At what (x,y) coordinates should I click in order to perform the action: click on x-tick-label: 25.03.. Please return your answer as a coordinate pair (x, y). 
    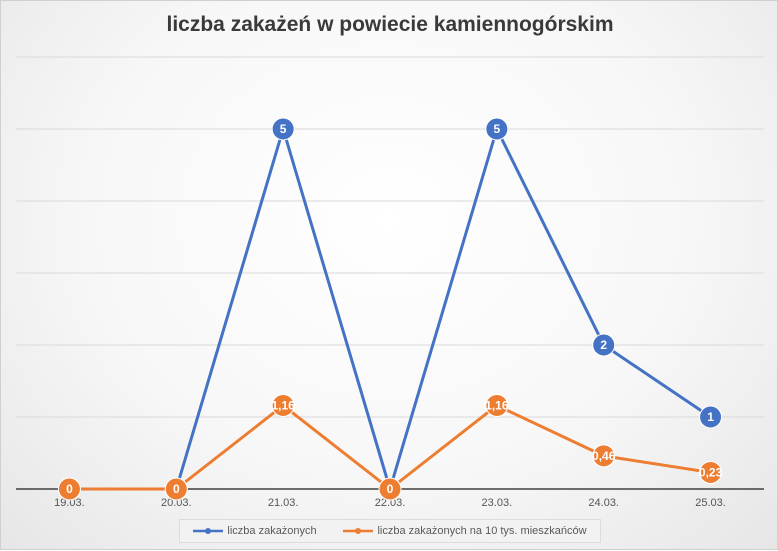
    Looking at the image, I should click on (710, 503).